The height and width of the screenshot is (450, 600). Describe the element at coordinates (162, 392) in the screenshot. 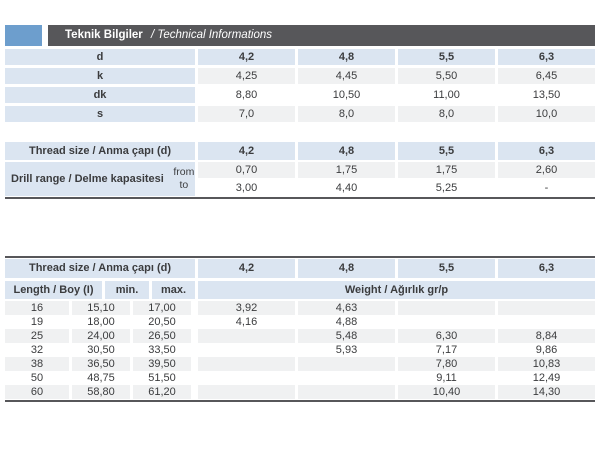

I see `max-value: 61,20` at that location.